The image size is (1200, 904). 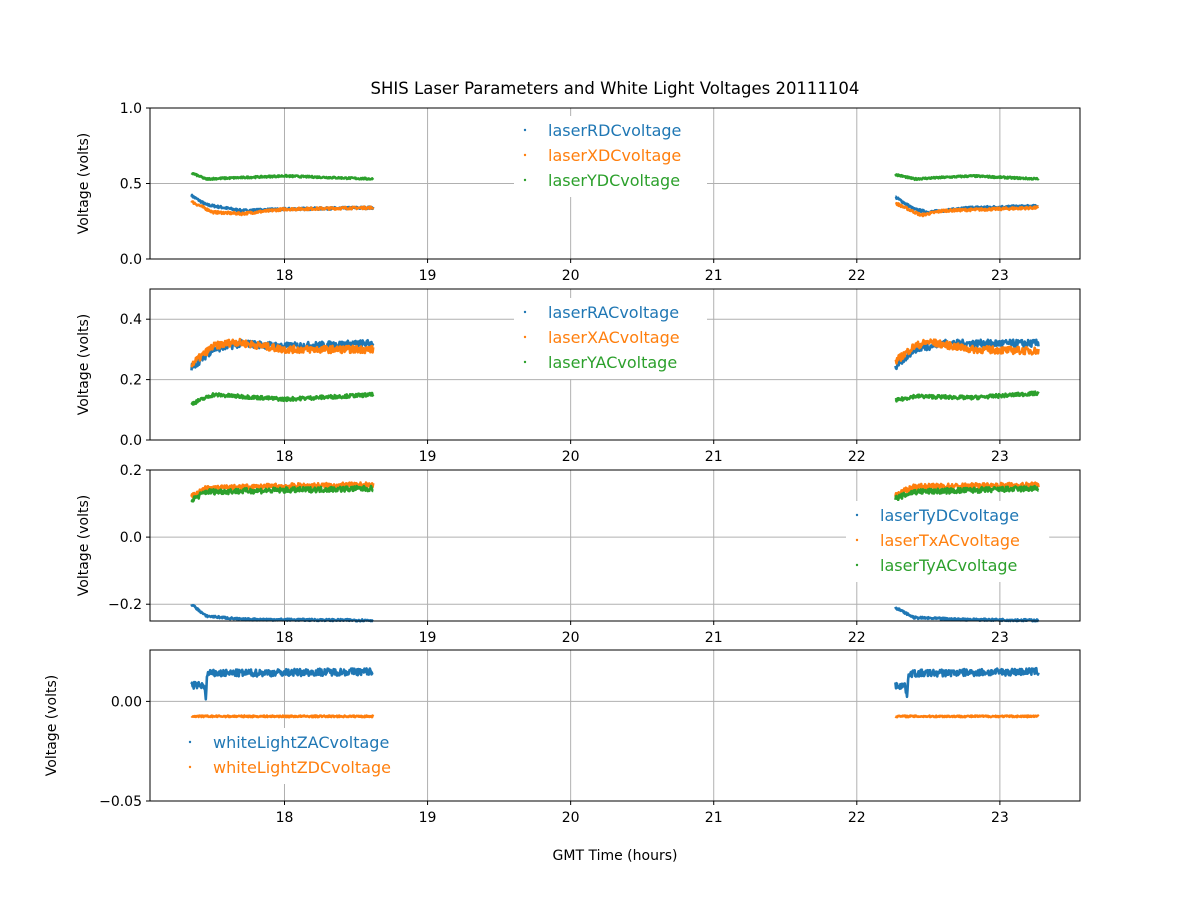 I want to click on legend: whiteLightZACvoltage whiteLightZDCvoltage, so click(x=301, y=756).